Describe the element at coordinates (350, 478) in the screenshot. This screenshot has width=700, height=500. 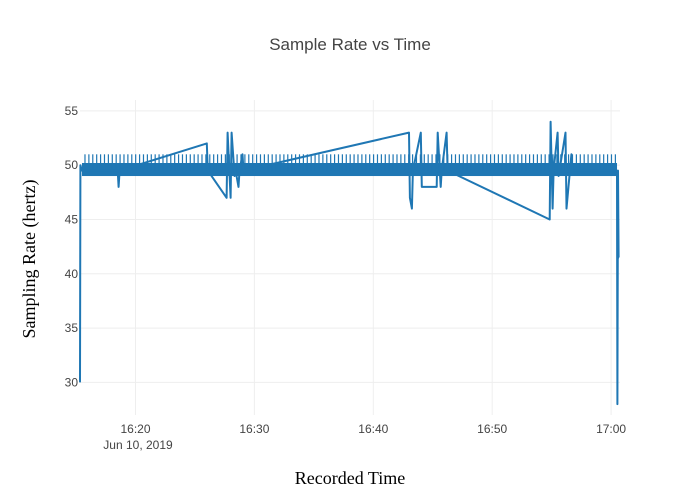
I see `x-axis-title: Recorded Time` at that location.